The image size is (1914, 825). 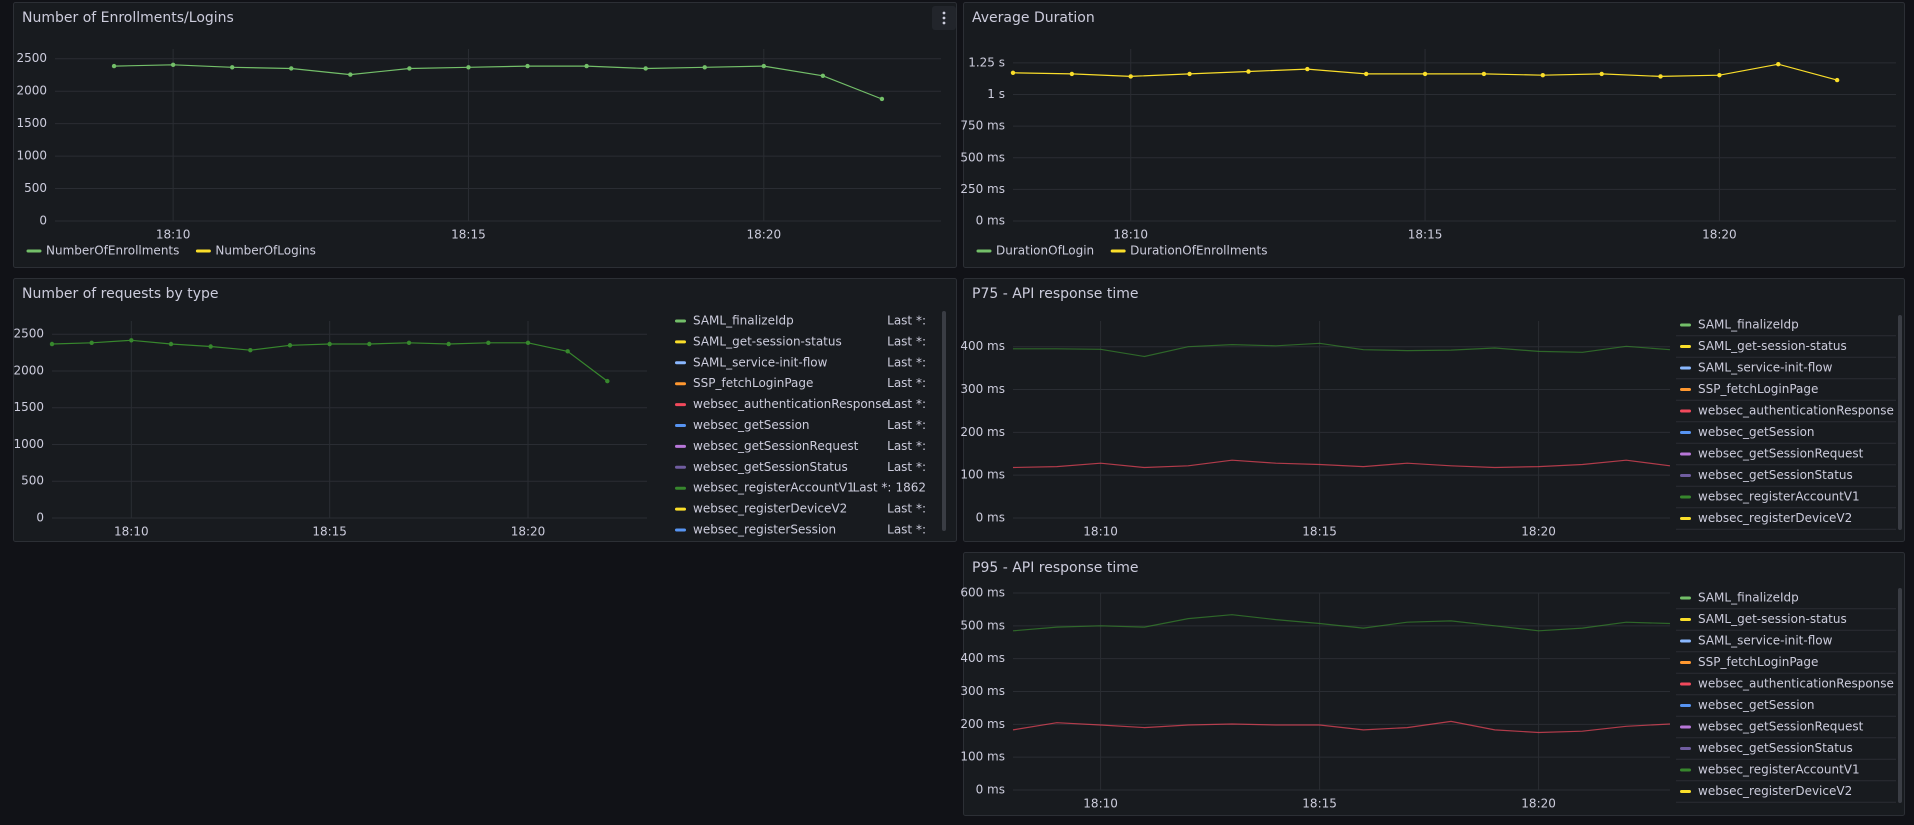 What do you see at coordinates (28, 407) in the screenshot?
I see `y-tick-label: 1500` at bounding box center [28, 407].